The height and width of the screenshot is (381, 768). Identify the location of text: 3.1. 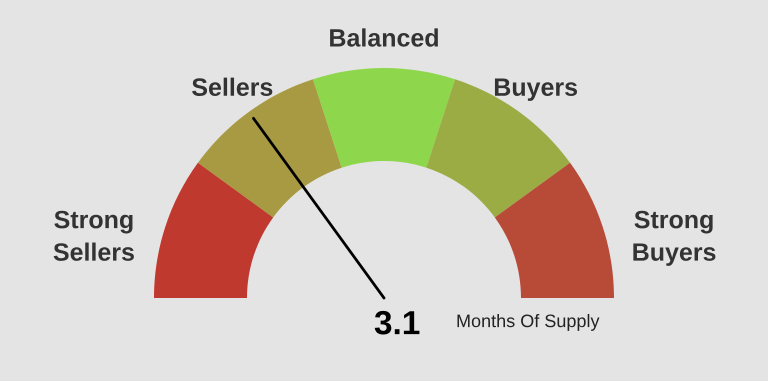
(397, 322).